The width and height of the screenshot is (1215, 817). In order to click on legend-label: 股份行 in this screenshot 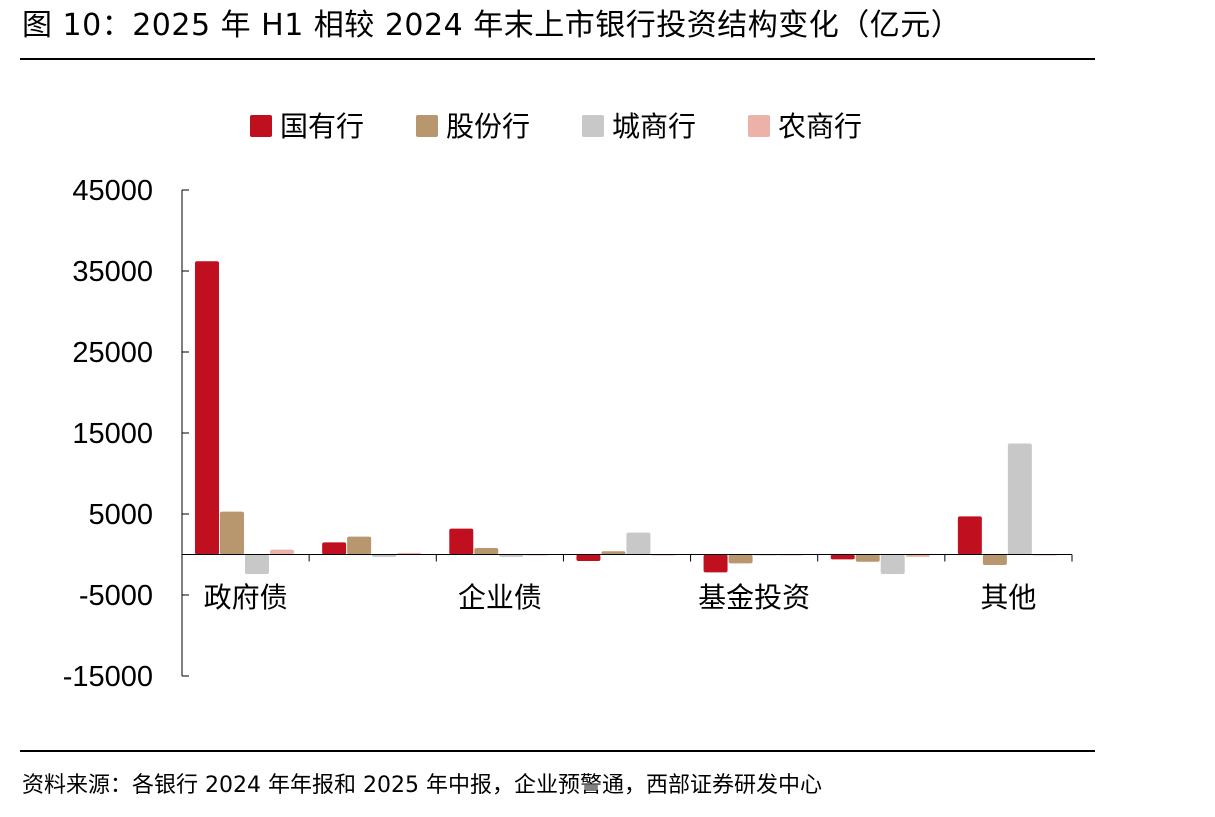, I will do `click(488, 126)`.